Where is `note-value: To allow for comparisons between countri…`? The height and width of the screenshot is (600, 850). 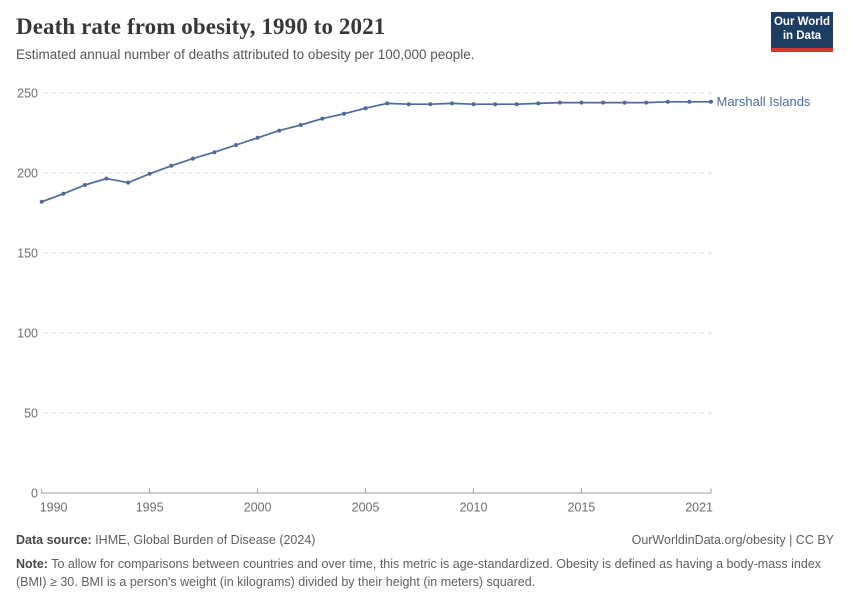
note-value: To allow for comparisons between countri… is located at coordinates (419, 573).